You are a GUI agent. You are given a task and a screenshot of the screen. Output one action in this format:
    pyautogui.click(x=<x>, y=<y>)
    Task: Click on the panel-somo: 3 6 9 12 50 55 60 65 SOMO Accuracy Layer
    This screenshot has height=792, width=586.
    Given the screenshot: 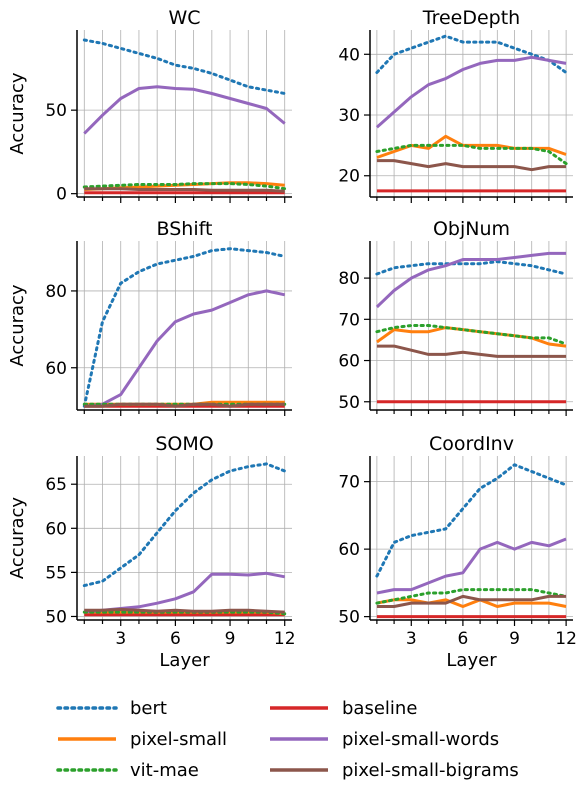 What is the action you would take?
    pyautogui.click(x=151, y=552)
    